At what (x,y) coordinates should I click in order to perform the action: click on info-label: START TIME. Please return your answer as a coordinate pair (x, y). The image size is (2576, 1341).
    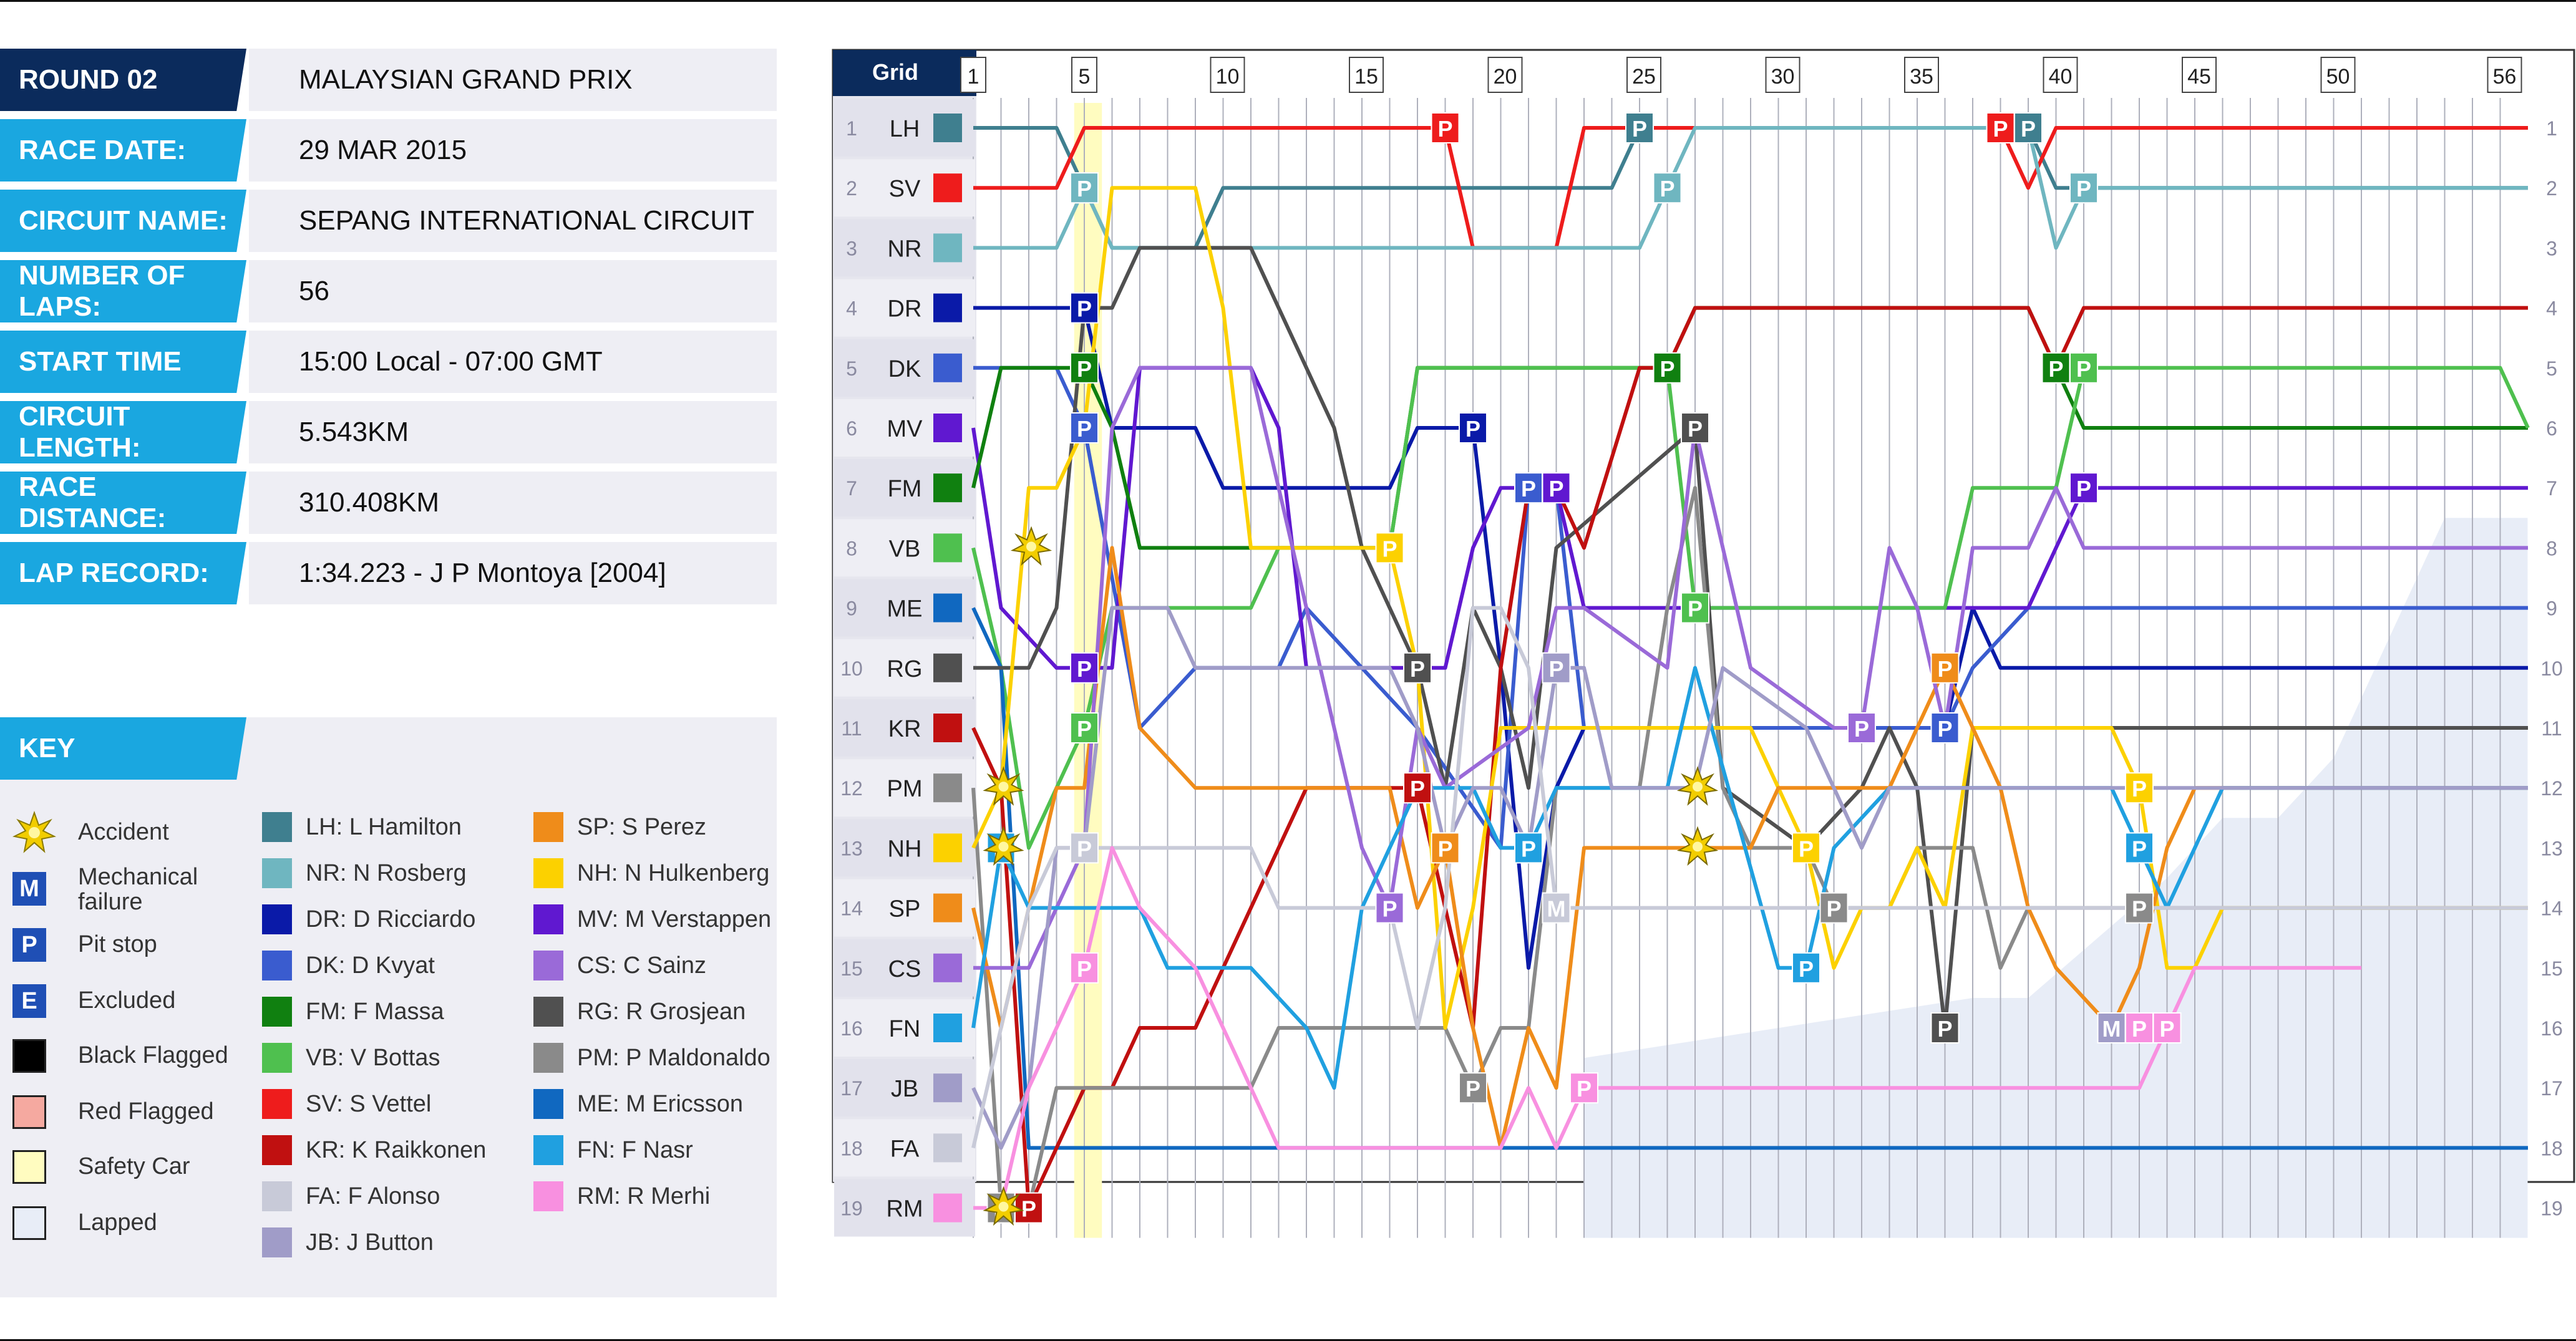
    Looking at the image, I should click on (123, 362).